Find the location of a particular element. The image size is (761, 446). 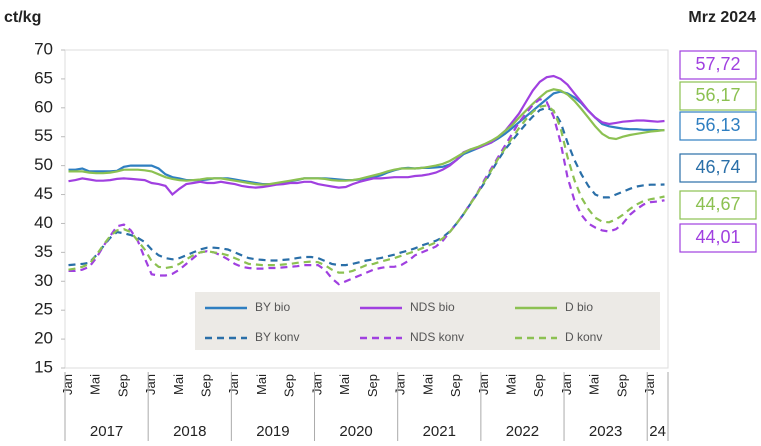

y-tick-label: 50 is located at coordinates (43, 164).